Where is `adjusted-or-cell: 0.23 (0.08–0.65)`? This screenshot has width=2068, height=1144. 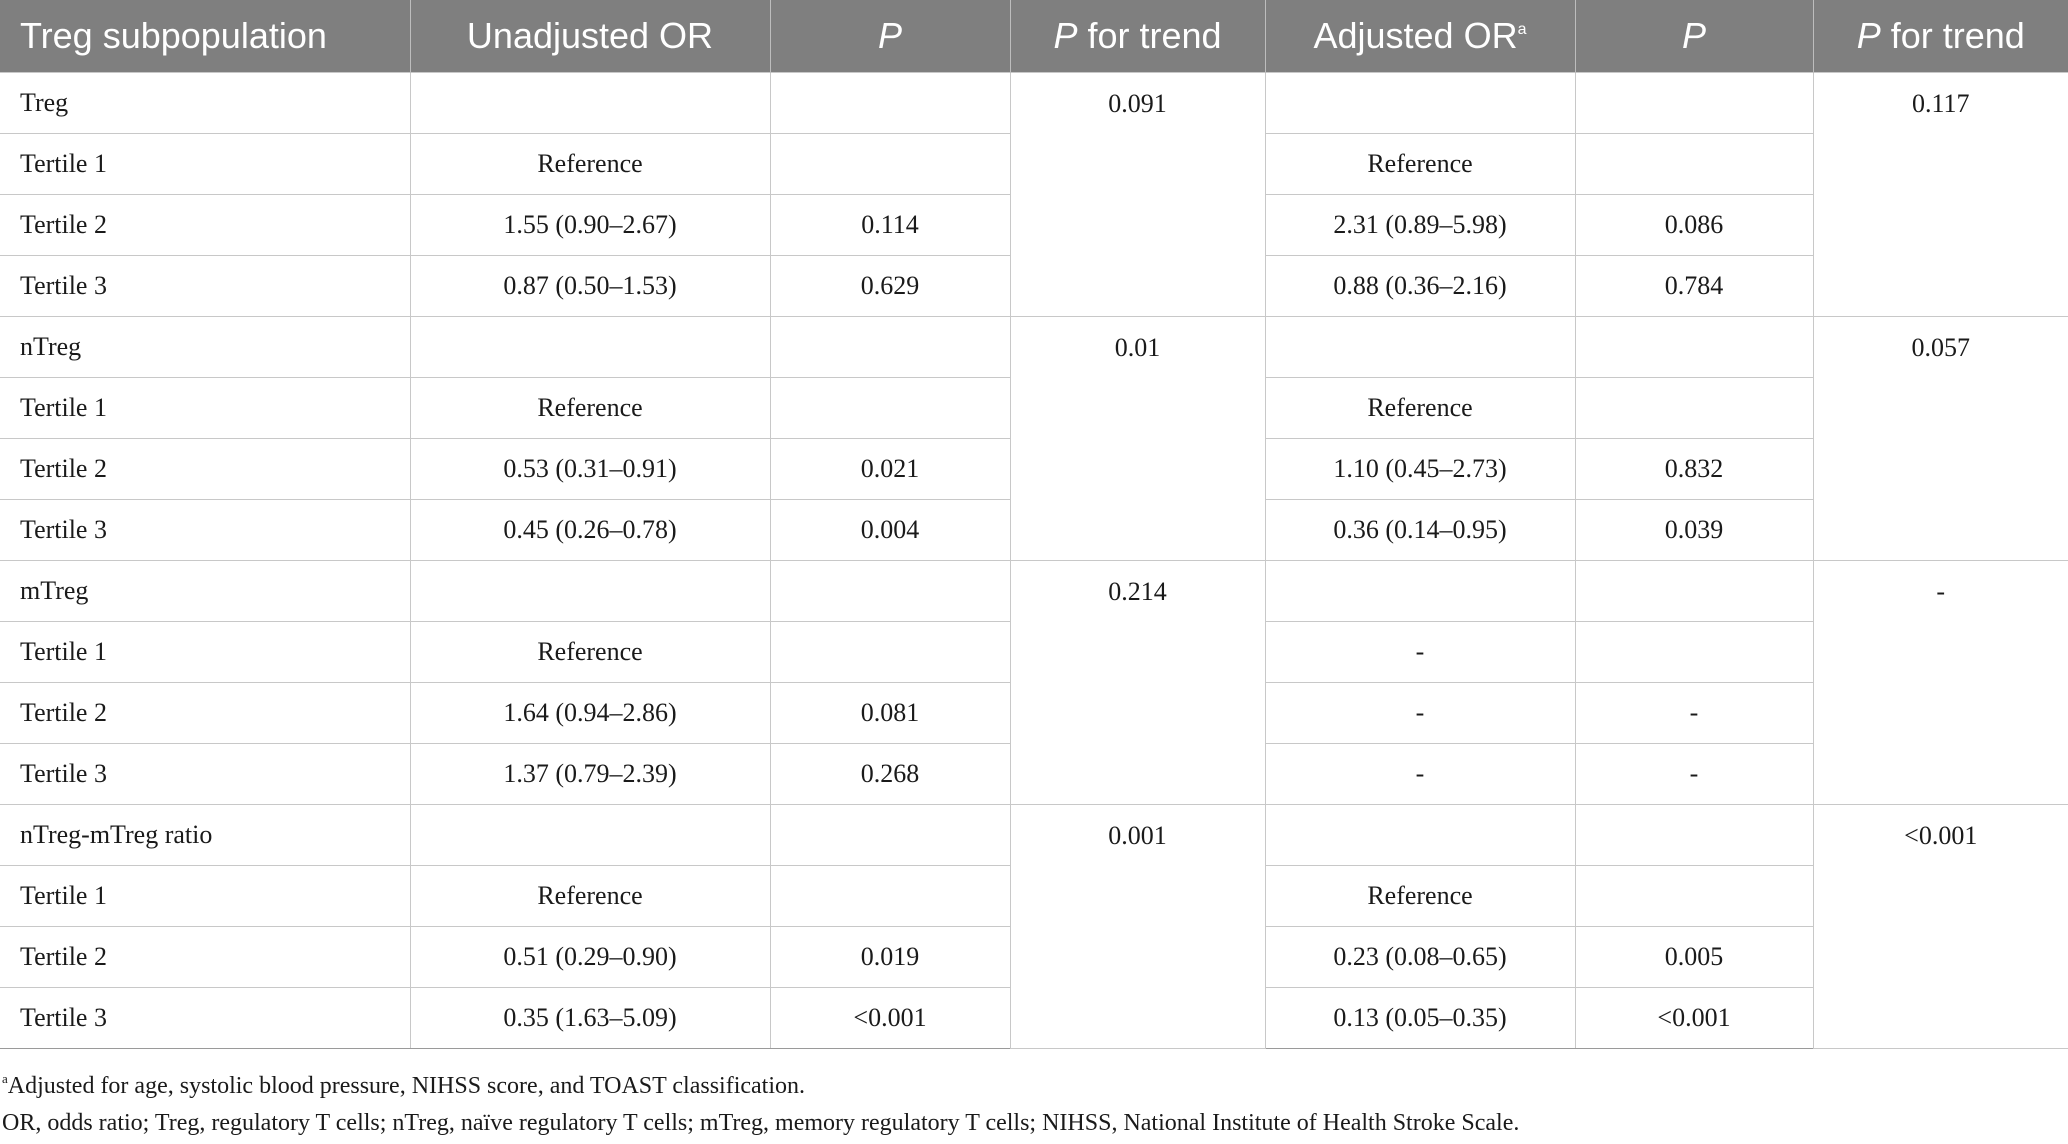
adjusted-or-cell: 0.23 (0.08–0.65) is located at coordinates (1420, 957).